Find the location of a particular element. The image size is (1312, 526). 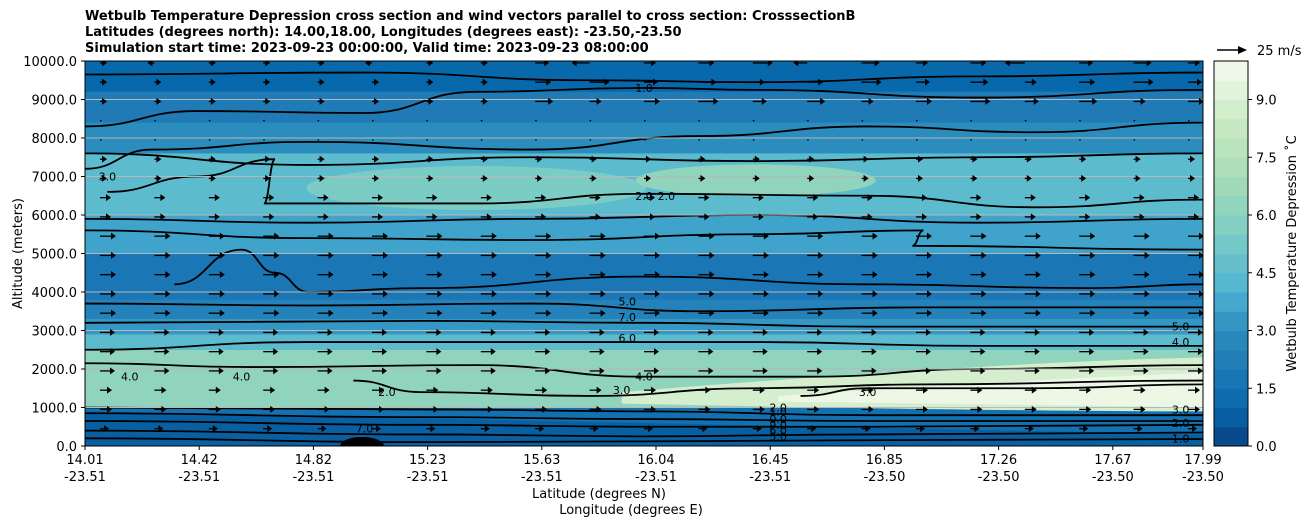

contour-3c is located at coordinates (644, 240).